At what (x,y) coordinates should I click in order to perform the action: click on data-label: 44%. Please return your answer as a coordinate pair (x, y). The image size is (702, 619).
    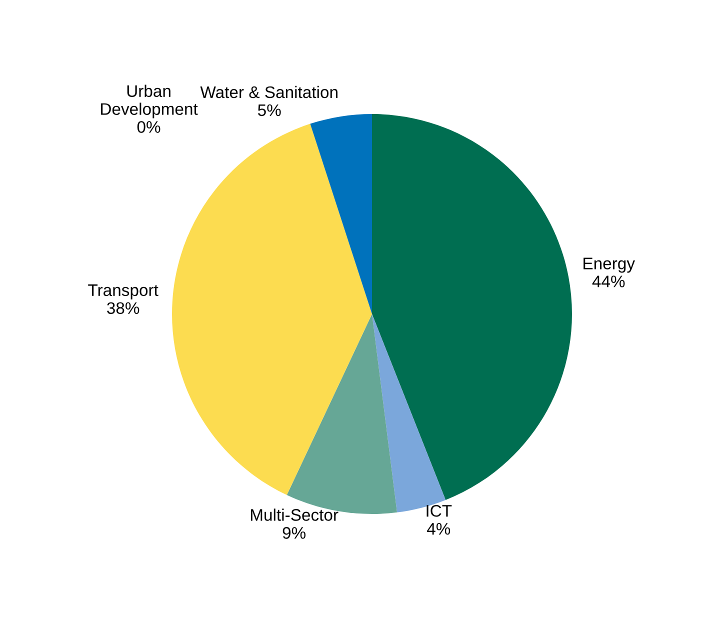
    Looking at the image, I should click on (608, 282).